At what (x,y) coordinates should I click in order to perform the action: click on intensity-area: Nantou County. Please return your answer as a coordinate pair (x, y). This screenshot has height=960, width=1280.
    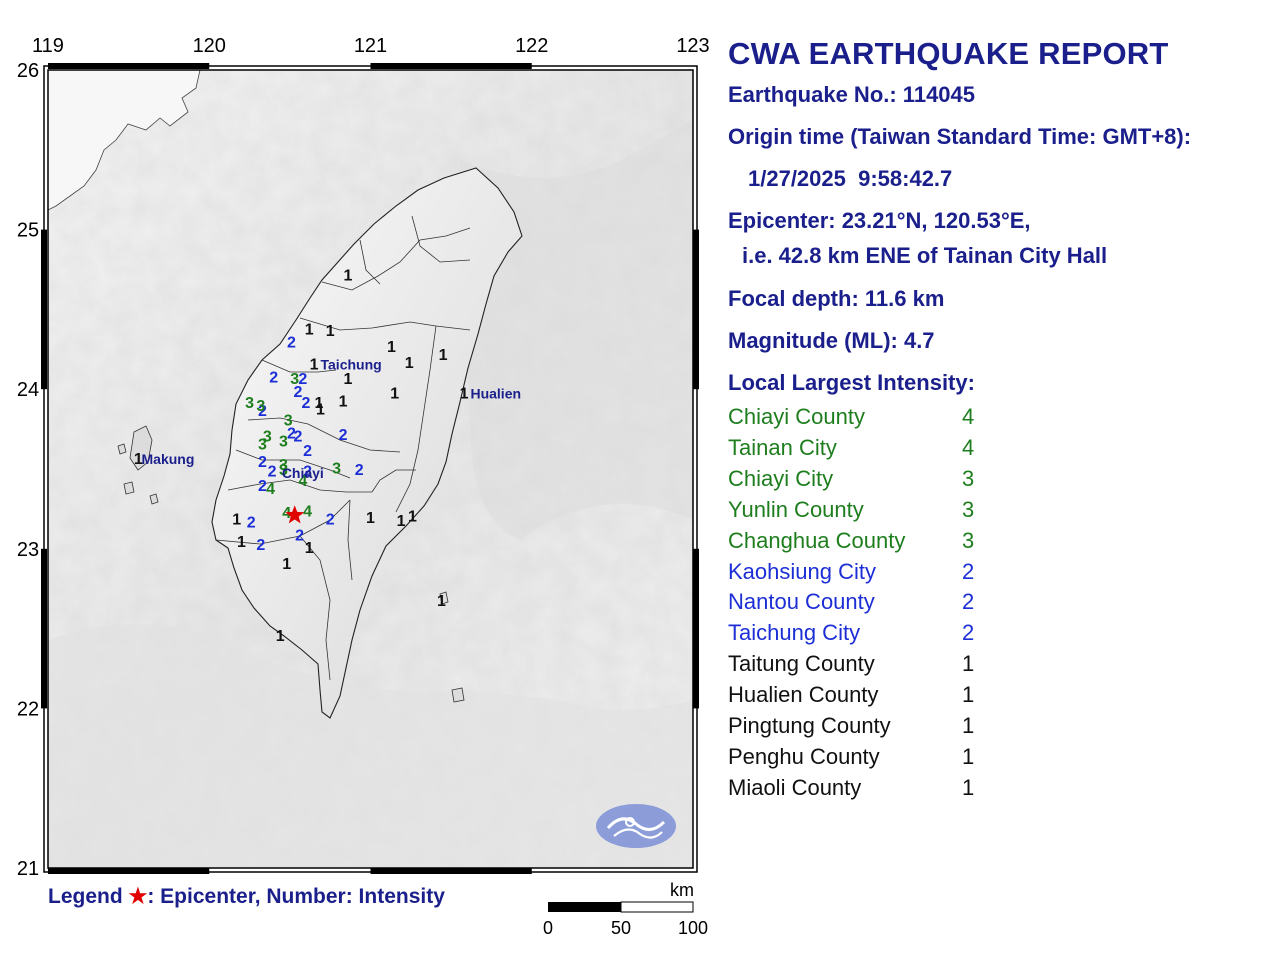
    Looking at the image, I should click on (801, 602).